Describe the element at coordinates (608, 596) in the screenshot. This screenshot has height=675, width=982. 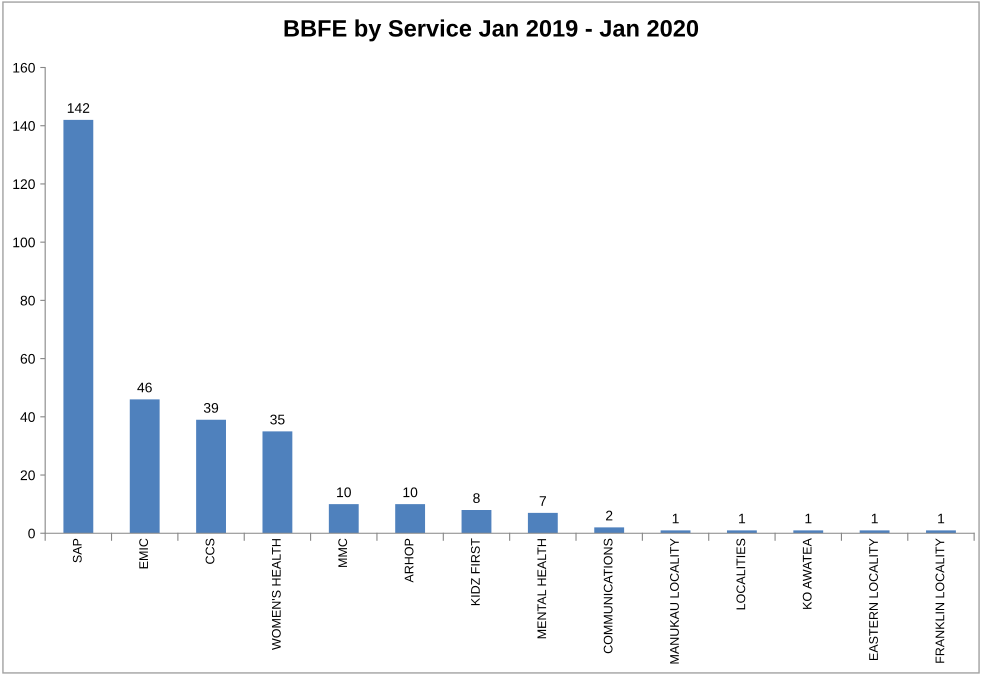
I see `x-tick-label: COMMUNICATIONS` at that location.